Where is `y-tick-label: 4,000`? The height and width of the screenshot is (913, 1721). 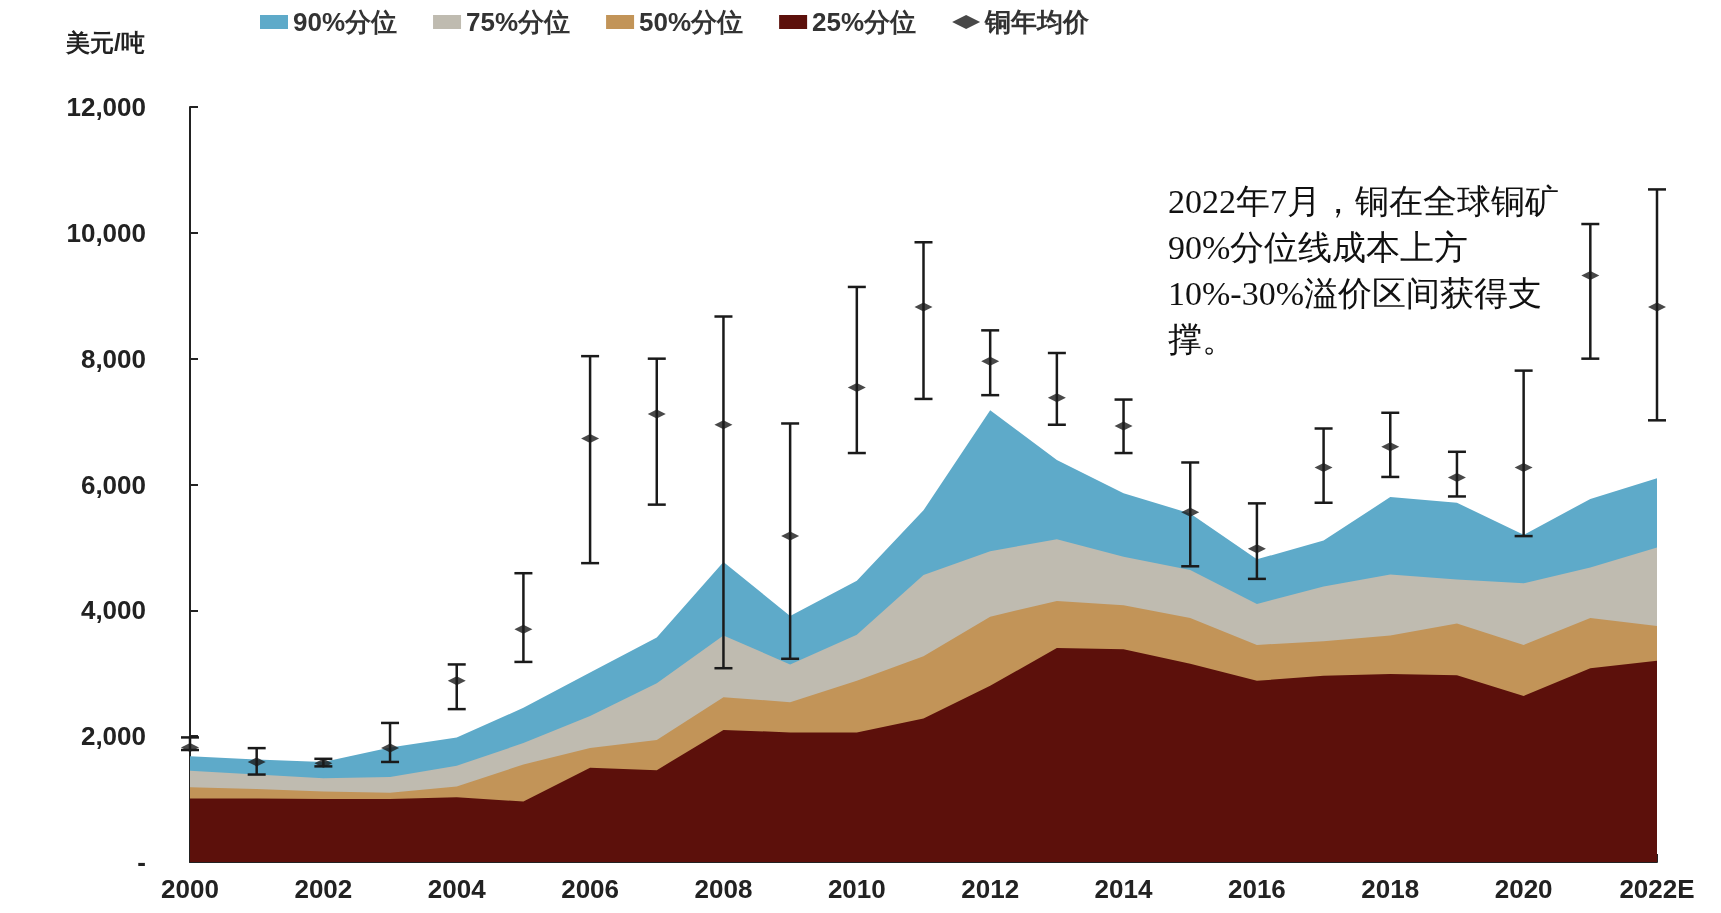 y-tick-label: 4,000 is located at coordinates (113, 610).